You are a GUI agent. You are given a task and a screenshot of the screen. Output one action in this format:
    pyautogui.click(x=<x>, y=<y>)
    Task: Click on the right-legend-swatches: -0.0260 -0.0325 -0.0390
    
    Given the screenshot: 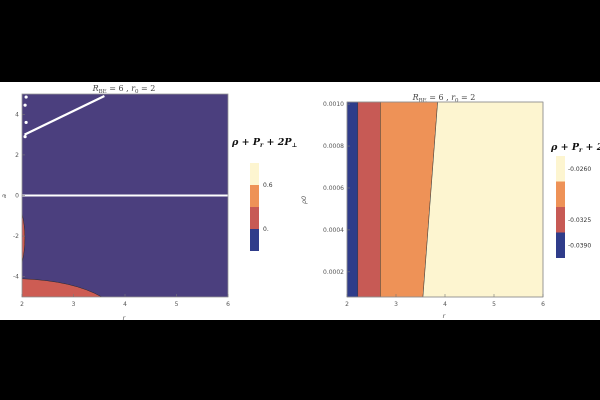 What is the action you would take?
    pyautogui.click(x=573, y=207)
    